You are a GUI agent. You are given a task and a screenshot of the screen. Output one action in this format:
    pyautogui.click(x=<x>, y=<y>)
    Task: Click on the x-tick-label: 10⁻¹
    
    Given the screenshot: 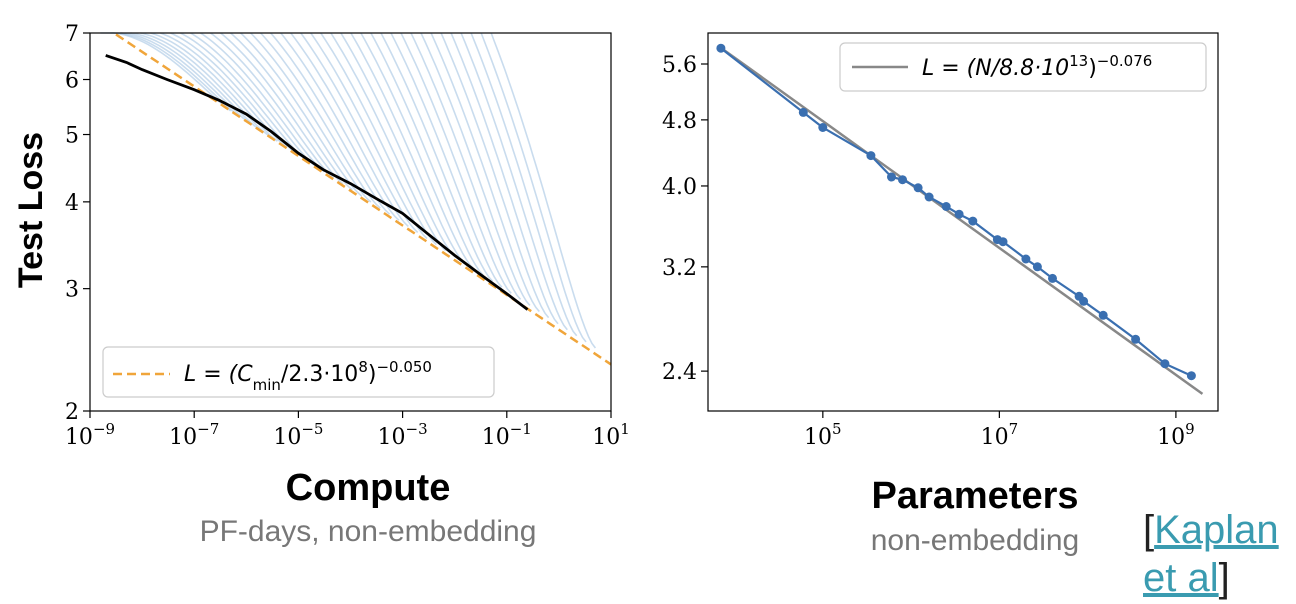 What is the action you would take?
    pyautogui.click(x=507, y=435)
    